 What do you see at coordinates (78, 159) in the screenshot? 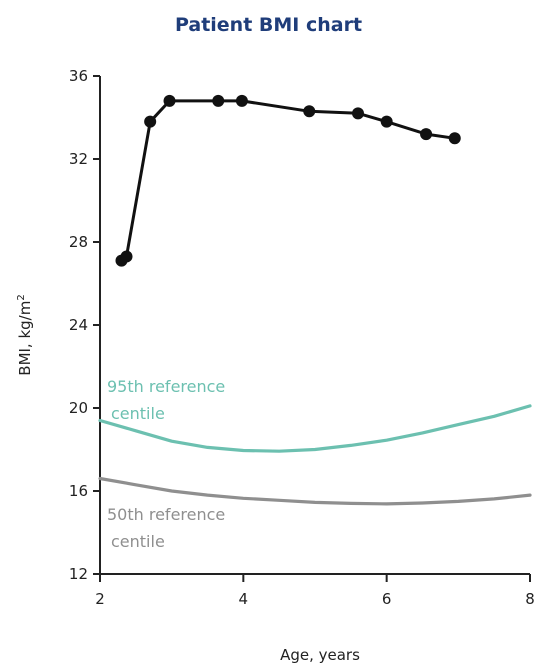
I see `y-tick-label-32: 32` at bounding box center [78, 159].